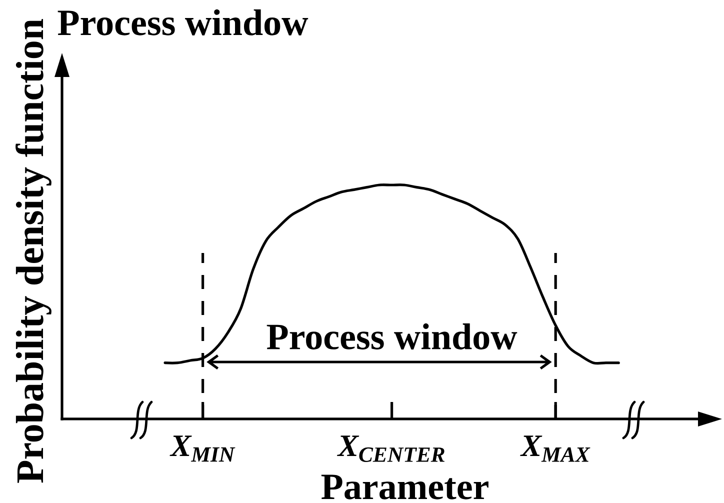 The height and width of the screenshot is (503, 724). What do you see at coordinates (392, 336) in the screenshot?
I see `annotation: Process window` at bounding box center [392, 336].